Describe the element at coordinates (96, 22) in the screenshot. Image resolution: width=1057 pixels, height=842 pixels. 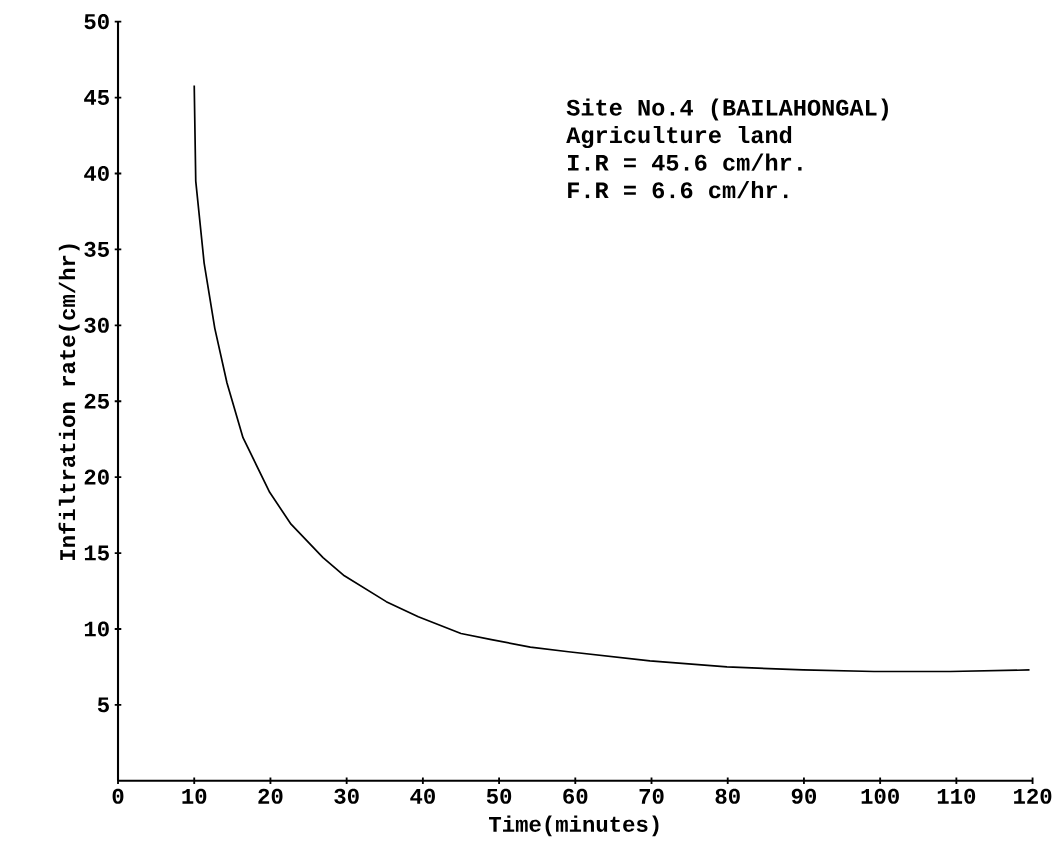
I see `y-tick-label: 50` at that location.